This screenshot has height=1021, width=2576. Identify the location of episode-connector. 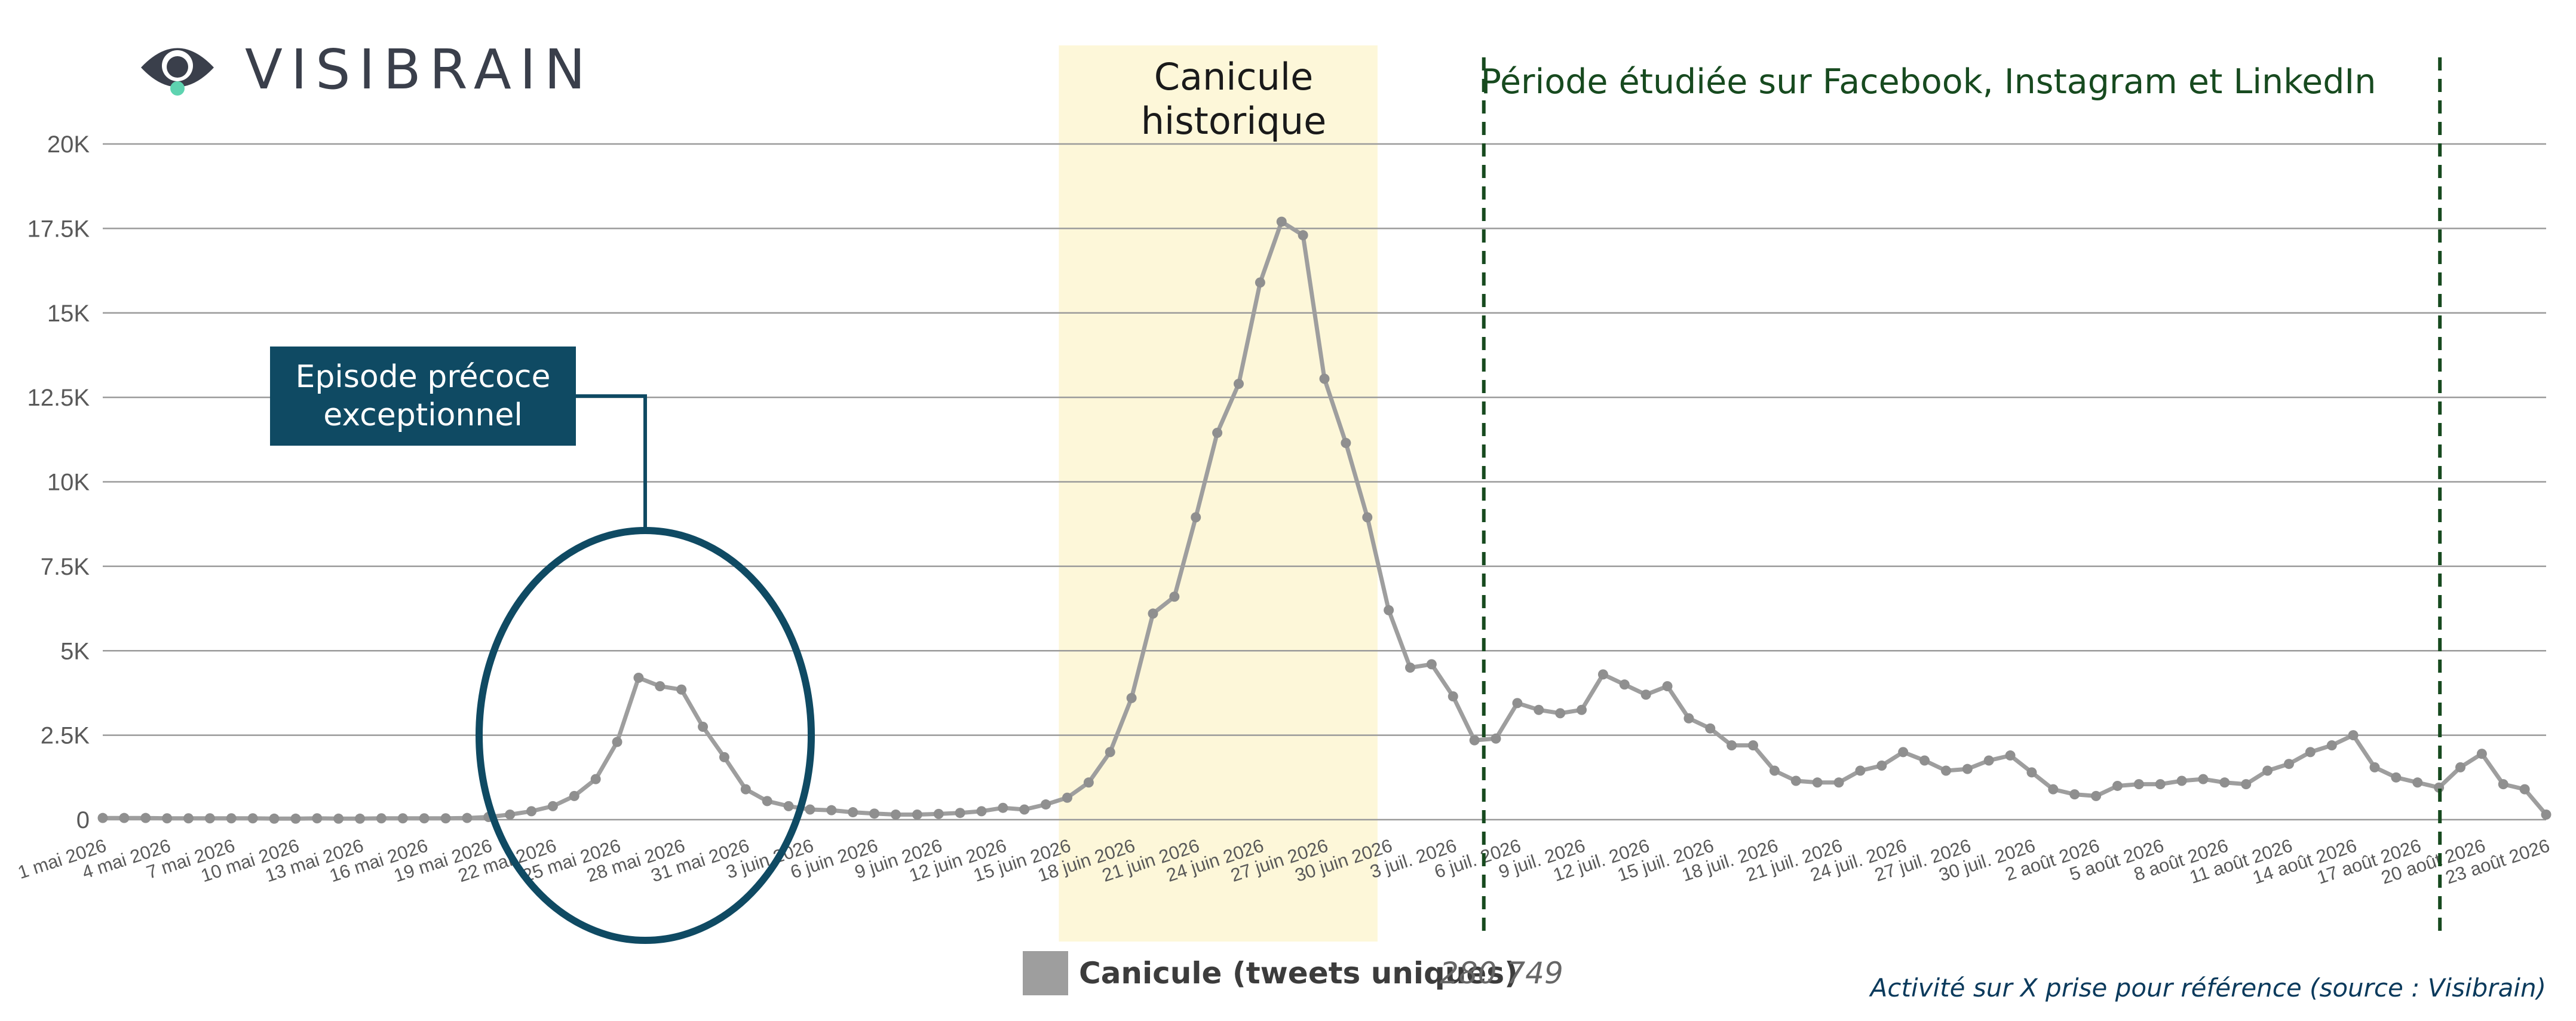
(611, 462).